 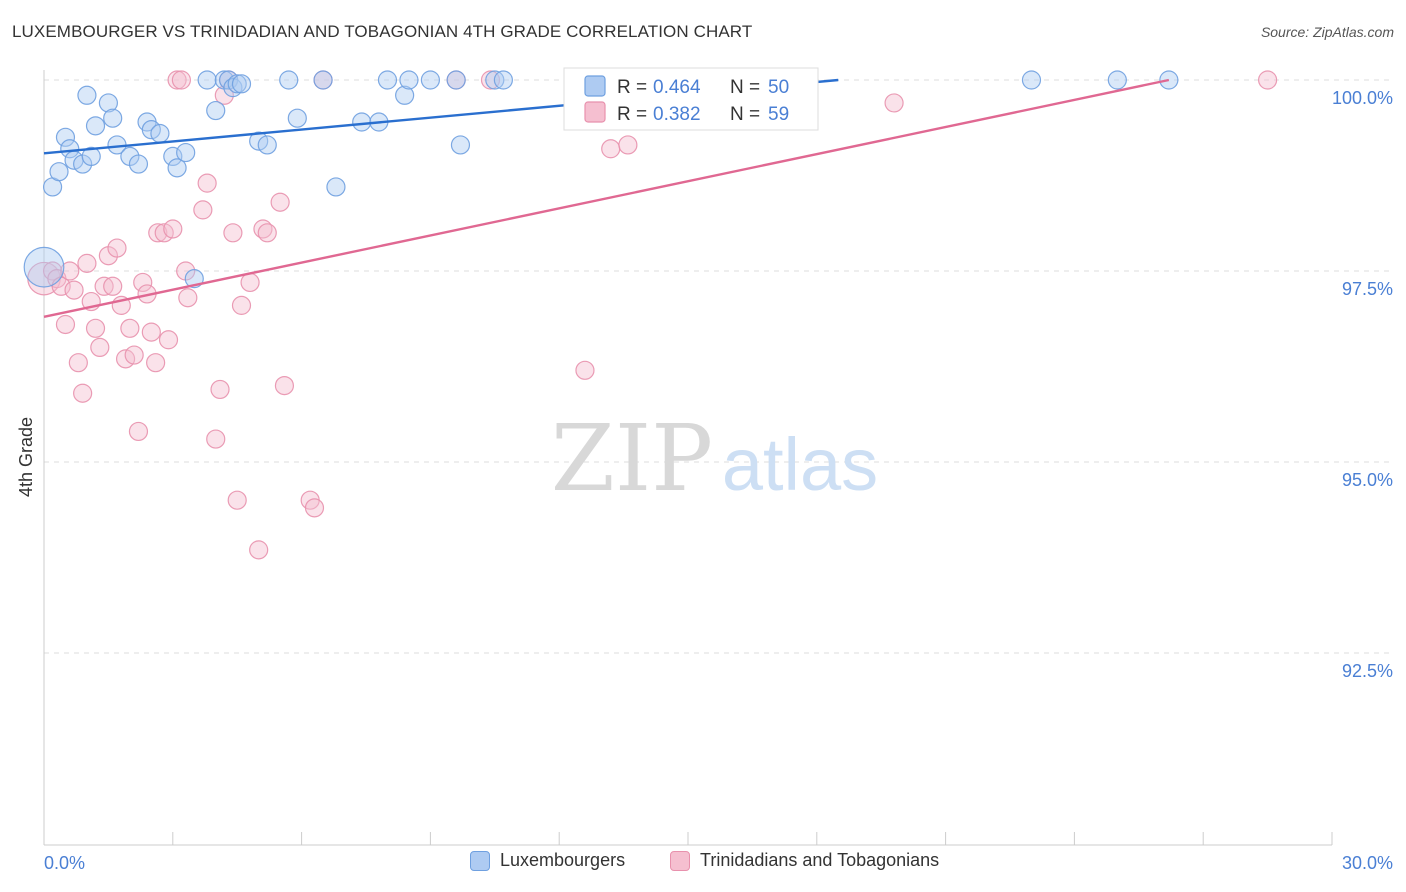 I want to click on legend-item-trinidadians: Trinidadians and Tobagonians, so click(x=804, y=860).